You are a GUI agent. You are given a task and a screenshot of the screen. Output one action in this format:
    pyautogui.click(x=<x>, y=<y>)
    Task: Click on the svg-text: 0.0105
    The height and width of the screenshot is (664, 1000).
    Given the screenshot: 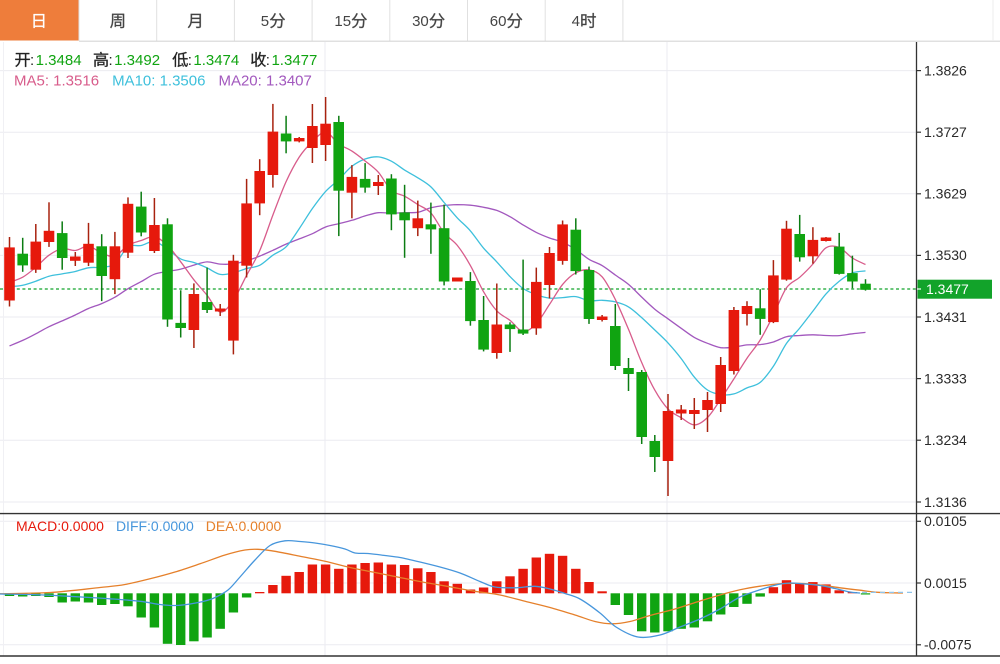 What is the action you would take?
    pyautogui.click(x=945, y=521)
    